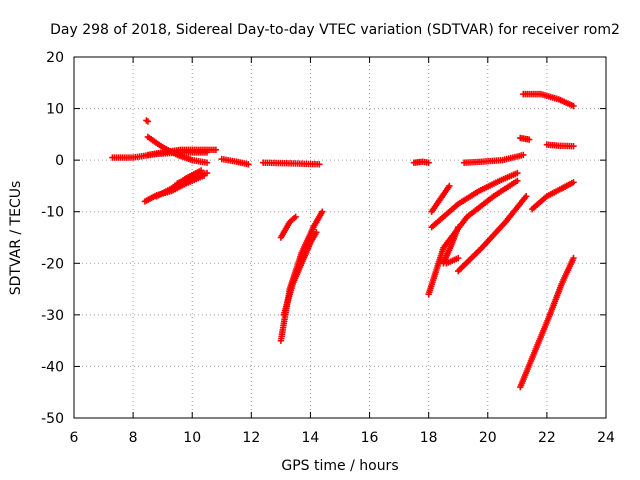 Image resolution: width=640 pixels, height=480 pixels. Describe the element at coordinates (59, 161) in the screenshot. I see `y-tick-label: 0` at that location.